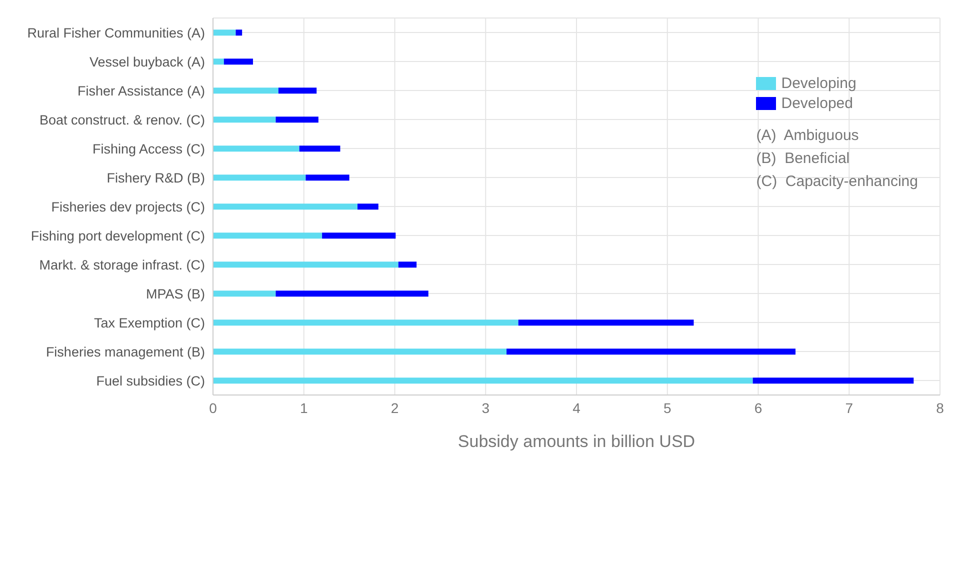 The width and height of the screenshot is (953, 579). What do you see at coordinates (116, 32) in the screenshot?
I see `y-tick-label: Rural Fisher Communities (A)` at bounding box center [116, 32].